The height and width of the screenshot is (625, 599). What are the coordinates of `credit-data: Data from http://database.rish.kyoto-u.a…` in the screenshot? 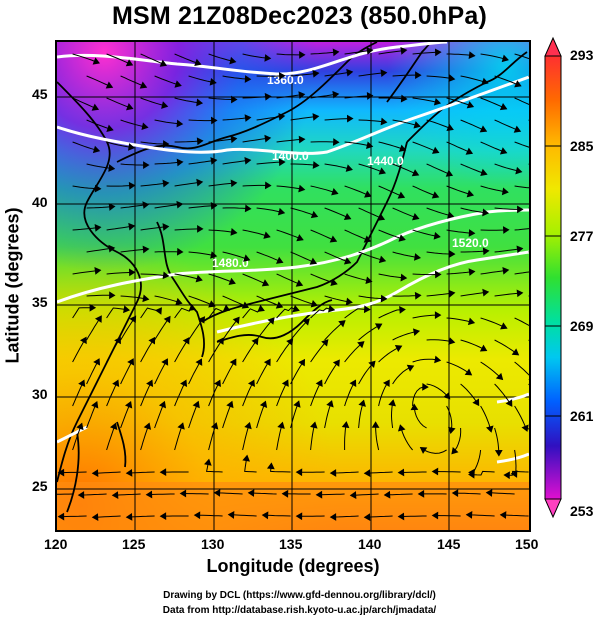 It's located at (299, 610).